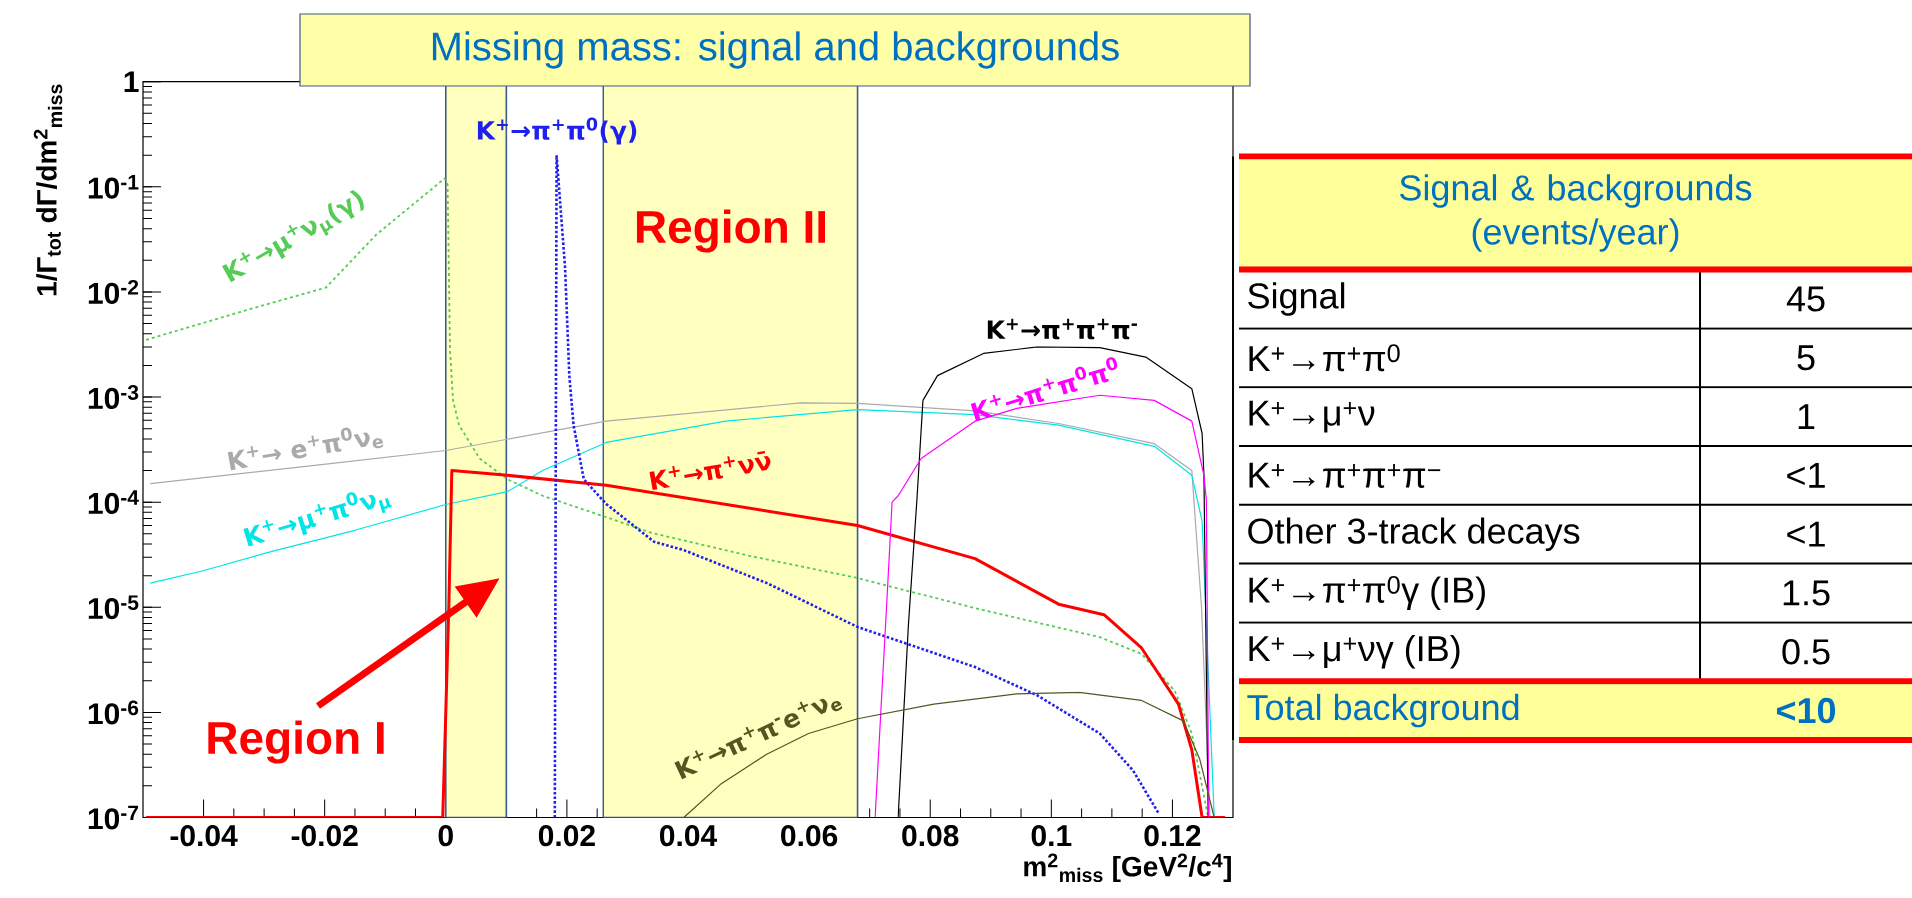 This screenshot has height=898, width=1912. I want to click on category-label: Other 3-track decays, so click(1414, 534).